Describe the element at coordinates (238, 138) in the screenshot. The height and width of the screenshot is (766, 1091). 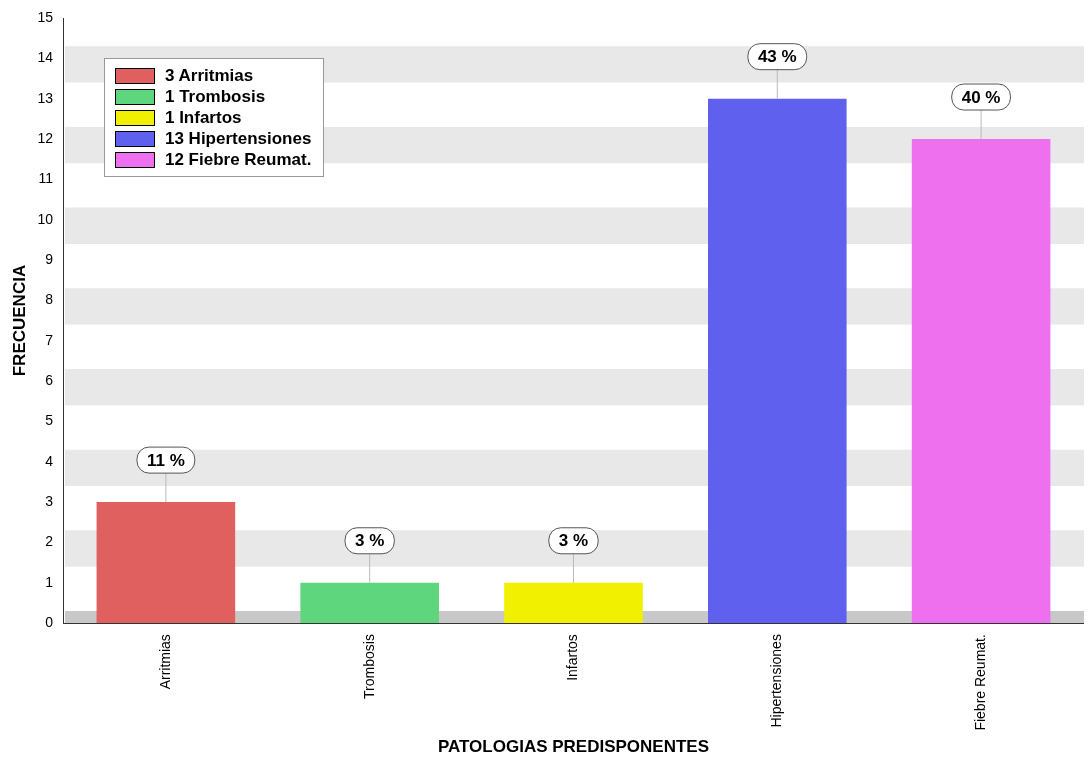
I see `legend-label: 13 Hipertensiones` at that location.